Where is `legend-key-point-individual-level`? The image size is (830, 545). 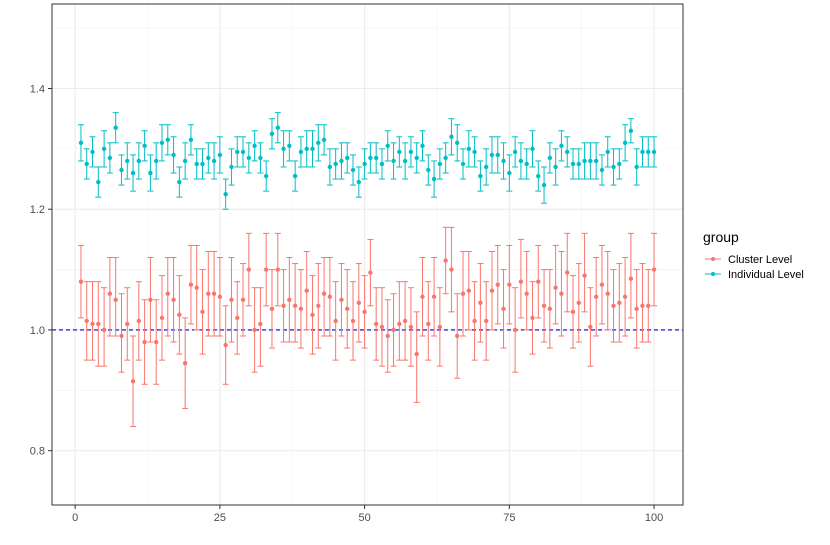
legend-key-point-individual-level is located at coordinates (713, 274).